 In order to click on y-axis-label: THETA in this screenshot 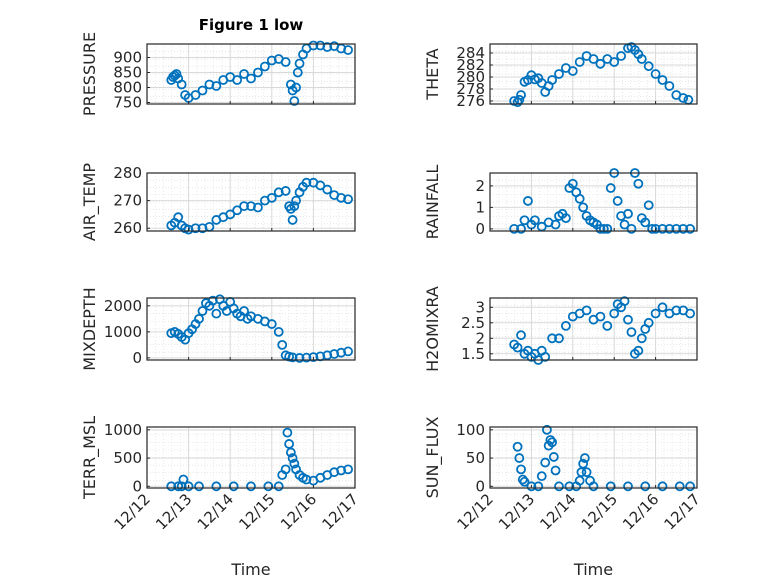, I will do `click(432, 74)`.